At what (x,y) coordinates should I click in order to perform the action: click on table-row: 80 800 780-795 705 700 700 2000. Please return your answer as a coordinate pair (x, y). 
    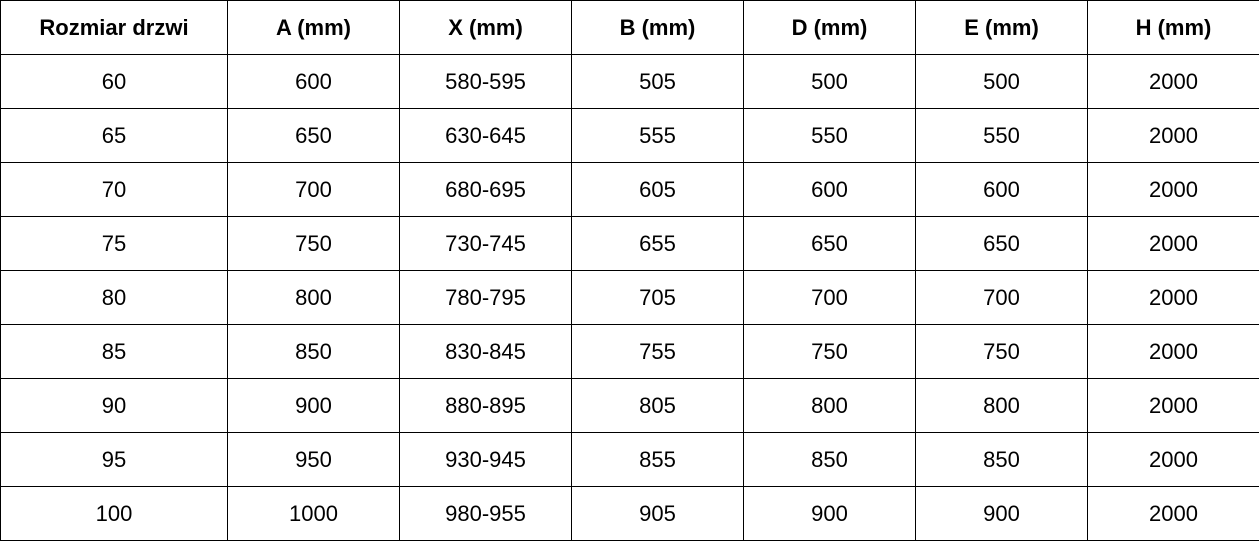
    Looking at the image, I should click on (629, 297).